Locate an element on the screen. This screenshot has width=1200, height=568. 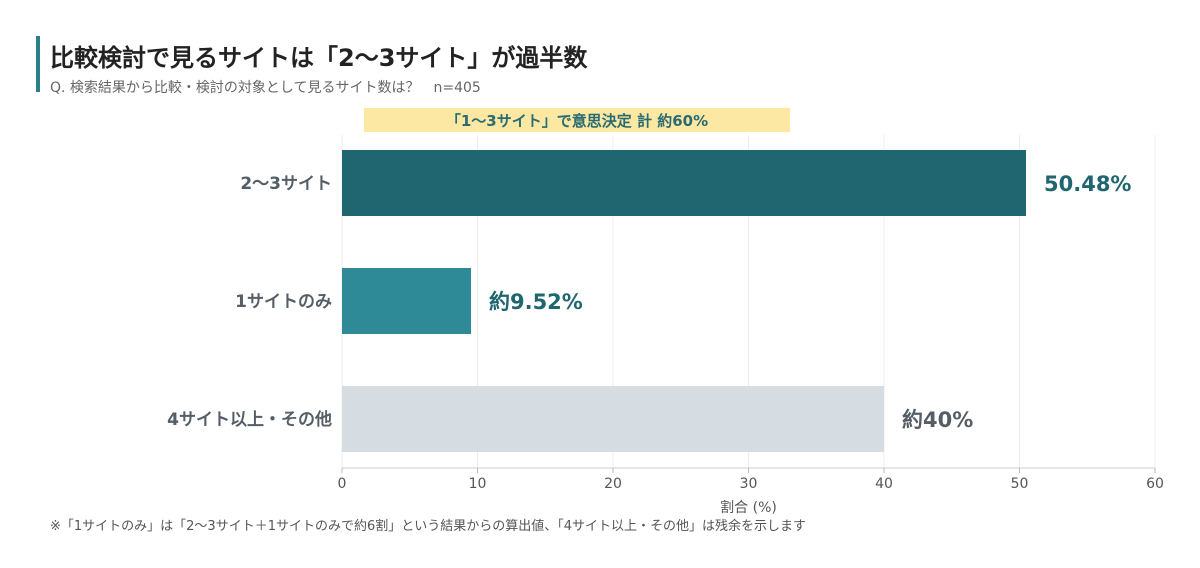
x-tick-label: 30 is located at coordinates (749, 484).